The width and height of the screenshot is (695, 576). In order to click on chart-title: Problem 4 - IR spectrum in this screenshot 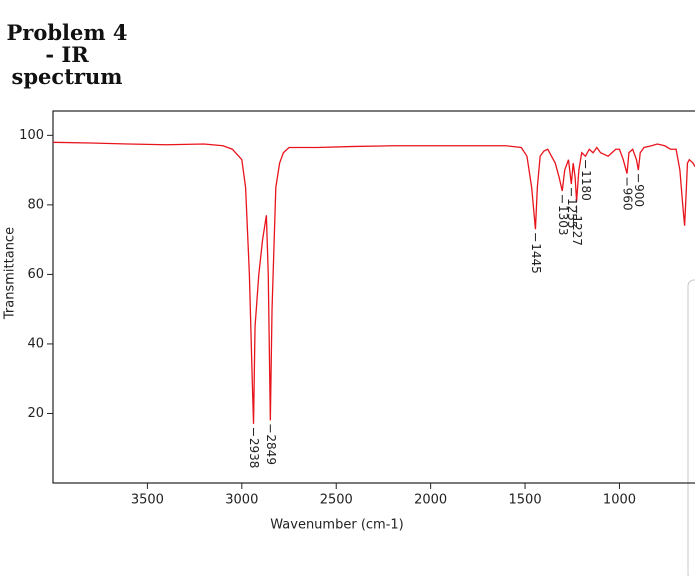, I will do `click(67, 54)`.